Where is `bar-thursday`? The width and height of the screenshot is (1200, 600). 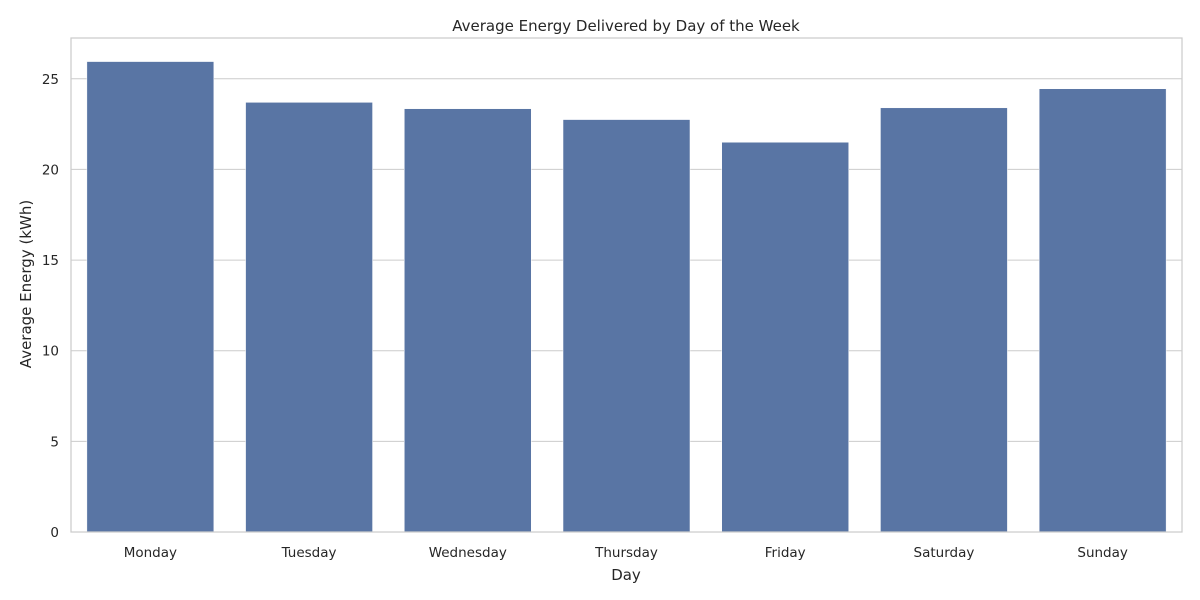
bar-thursday is located at coordinates (626, 326).